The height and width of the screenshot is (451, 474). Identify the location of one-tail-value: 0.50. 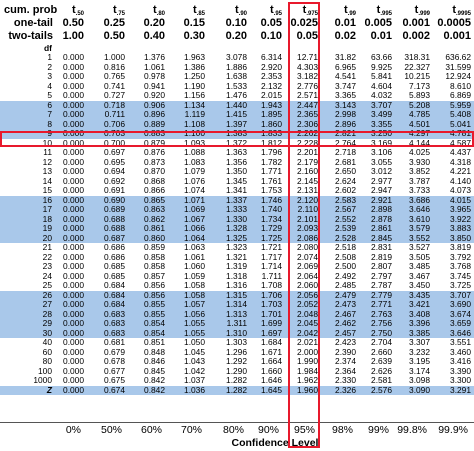
(73, 23).